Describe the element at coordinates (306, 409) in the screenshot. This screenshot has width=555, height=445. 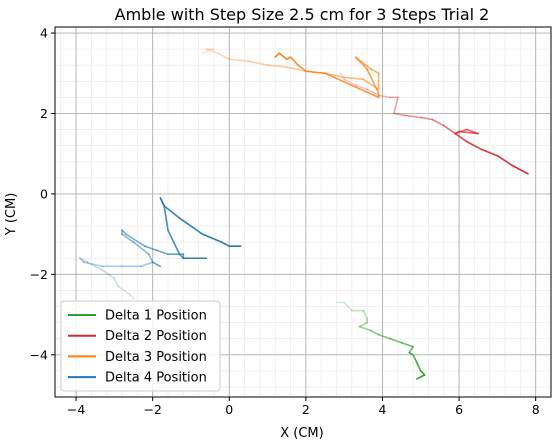
I see `x-tick-label: 2` at that location.